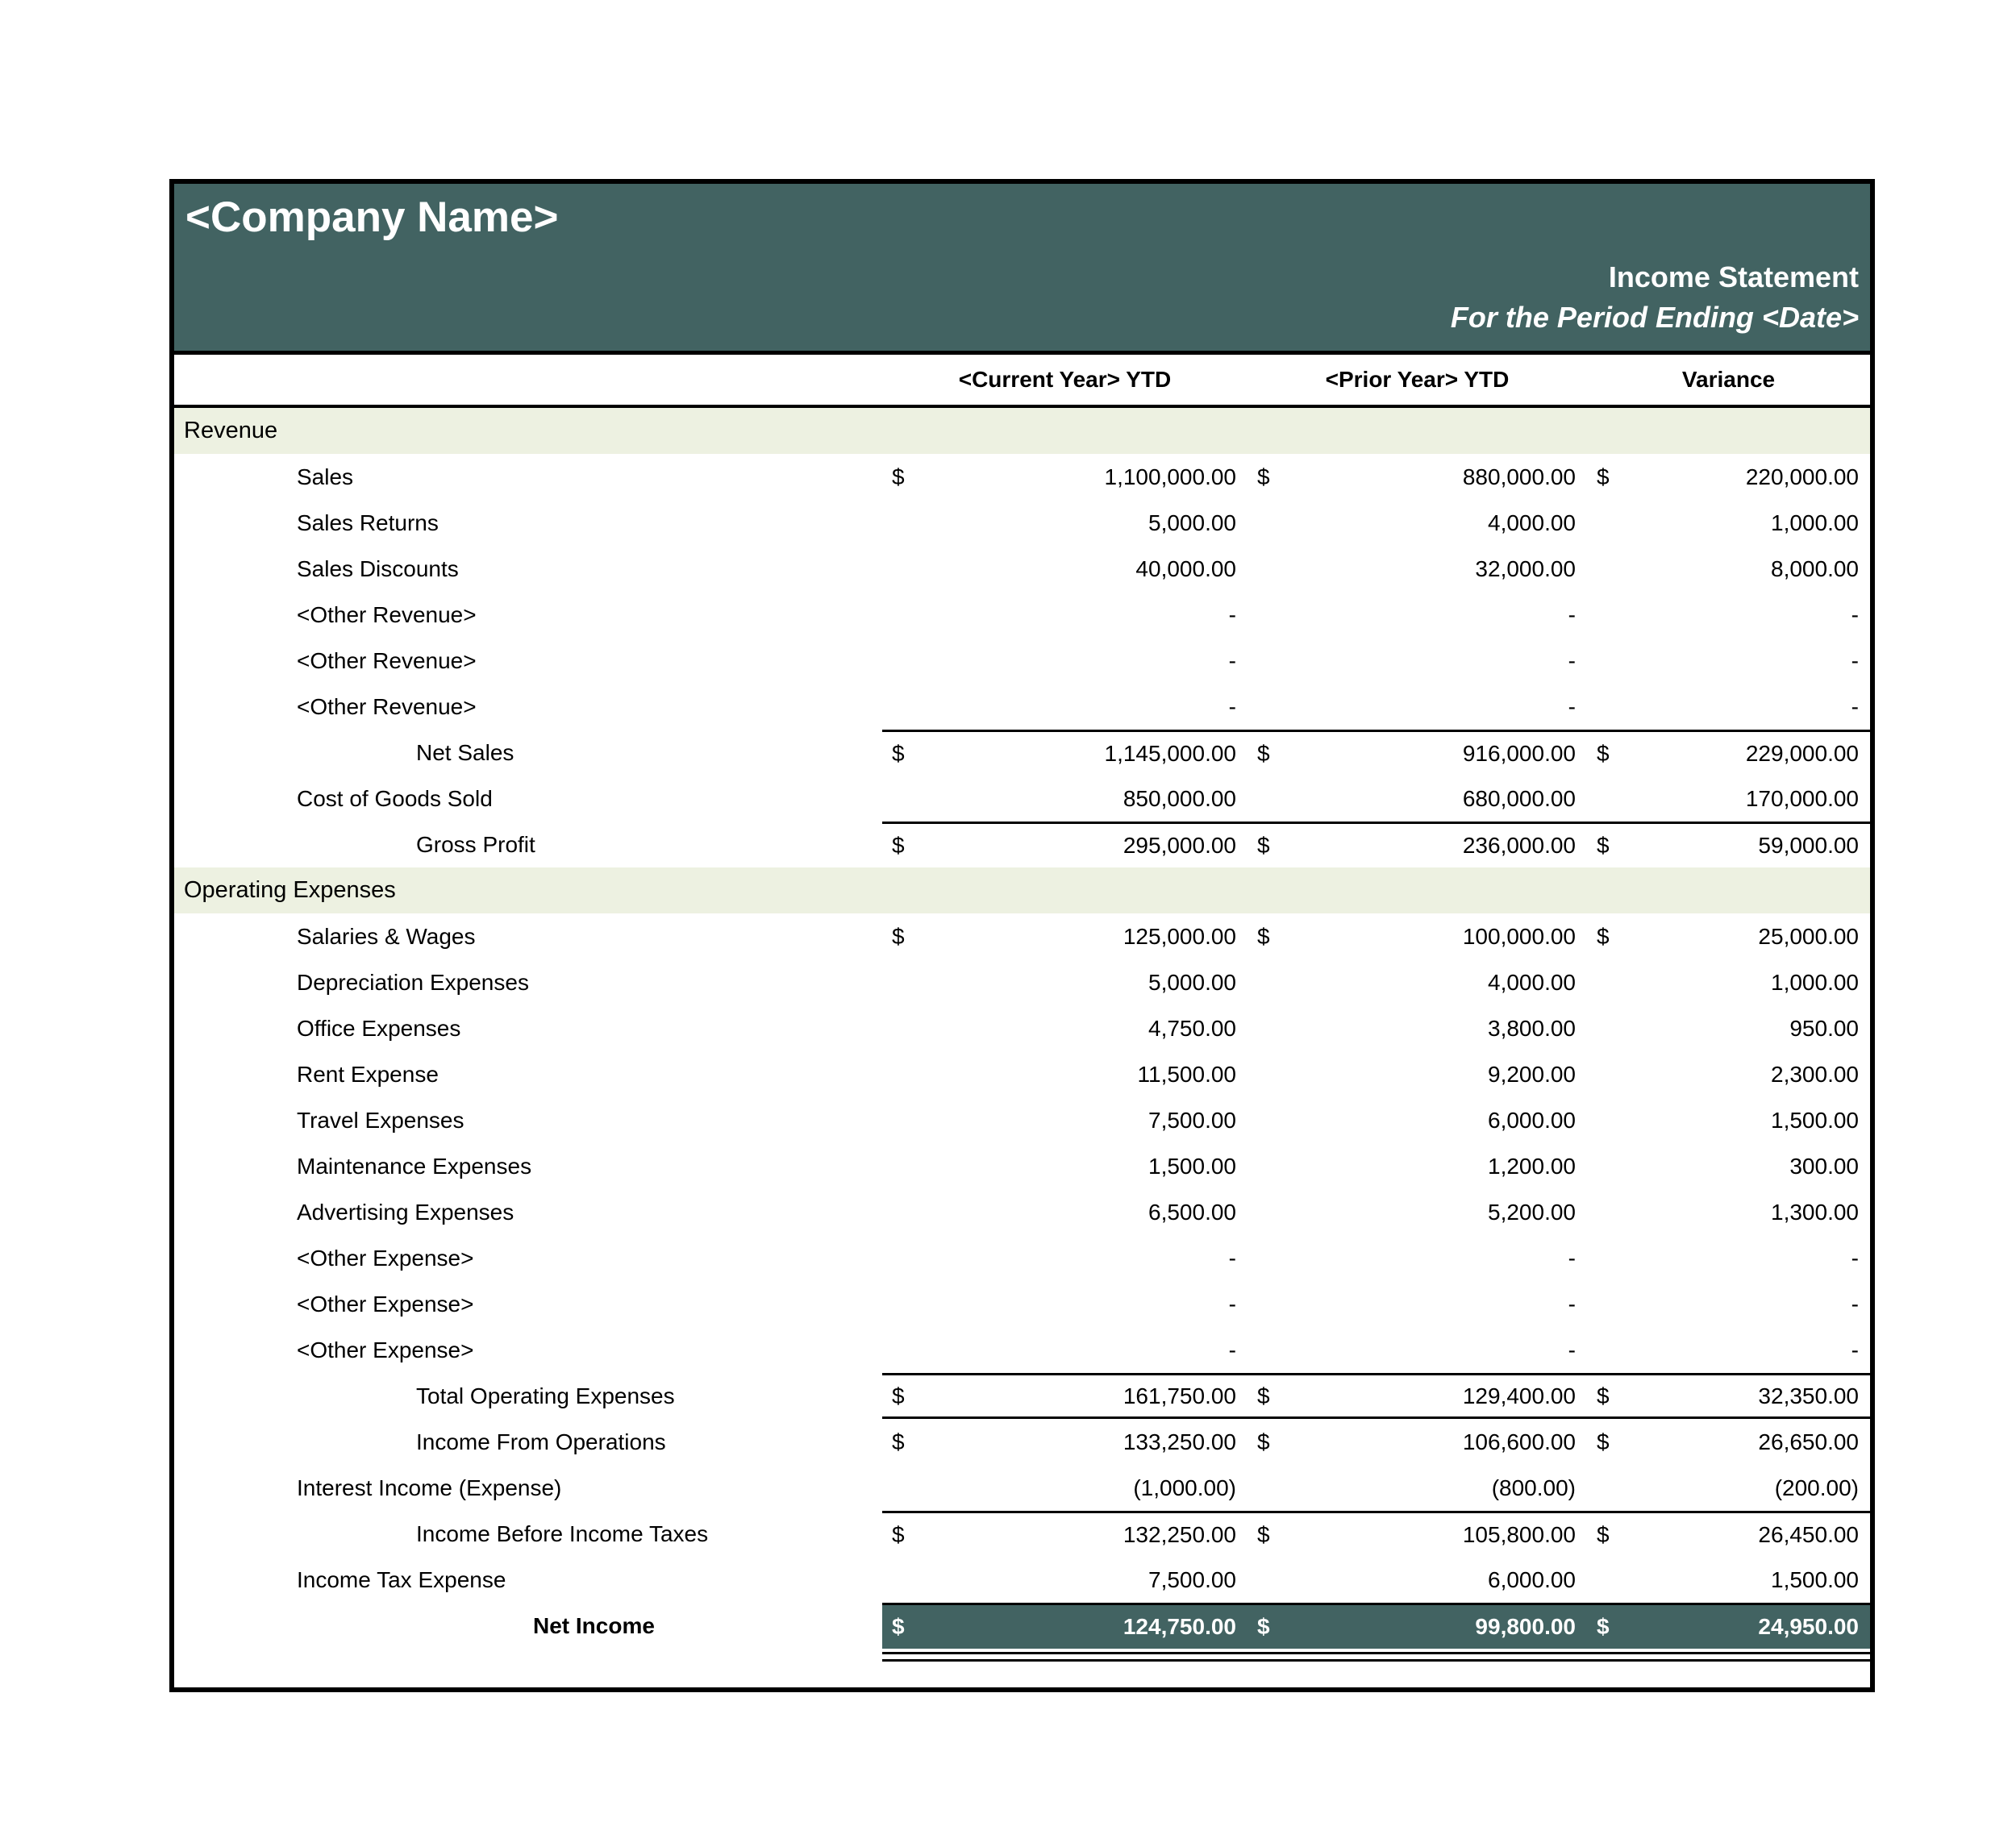  Describe the element at coordinates (1808, 1441) in the screenshot. I see `cell-value: 26,650.00` at that location.